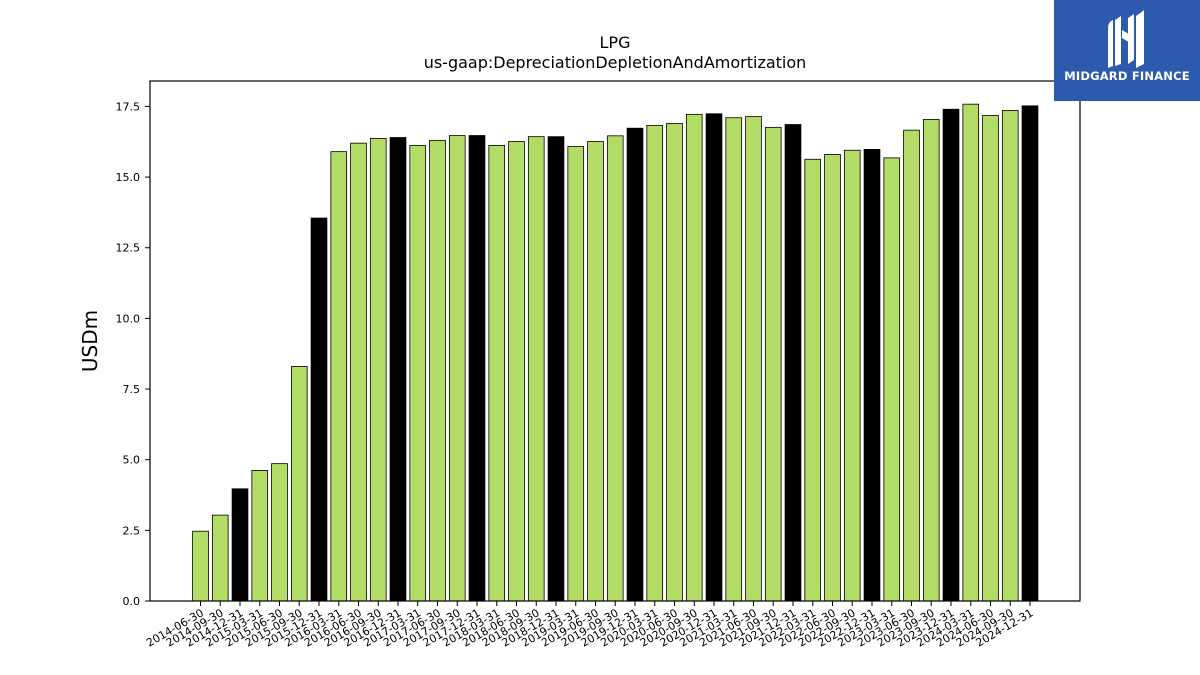 The height and width of the screenshot is (675, 1200). I want to click on y-tick-label: 17.5, so click(128, 106).